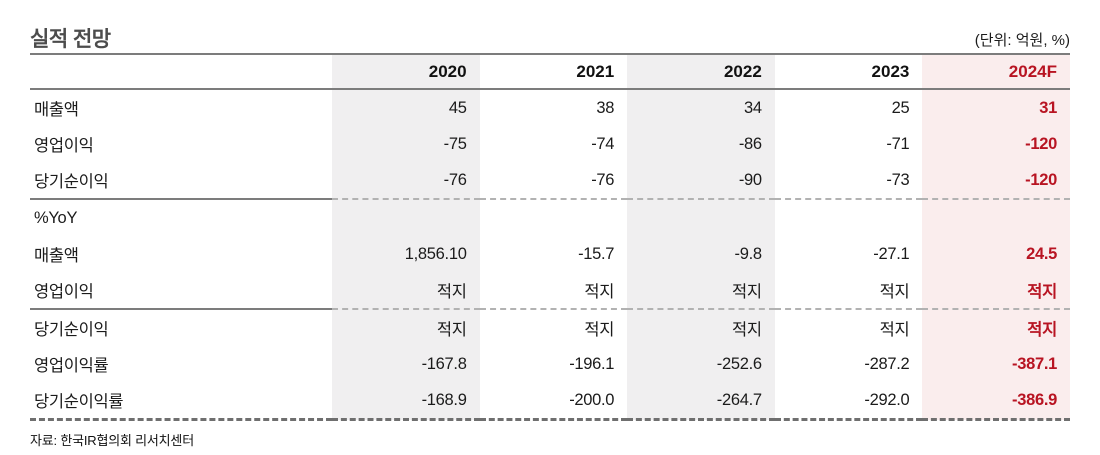 The width and height of the screenshot is (1100, 455). What do you see at coordinates (550, 364) in the screenshot?
I see `table-row: 영업이익률 -167.8 -196.1 -252.6 -287.2 -387.1` at bounding box center [550, 364].